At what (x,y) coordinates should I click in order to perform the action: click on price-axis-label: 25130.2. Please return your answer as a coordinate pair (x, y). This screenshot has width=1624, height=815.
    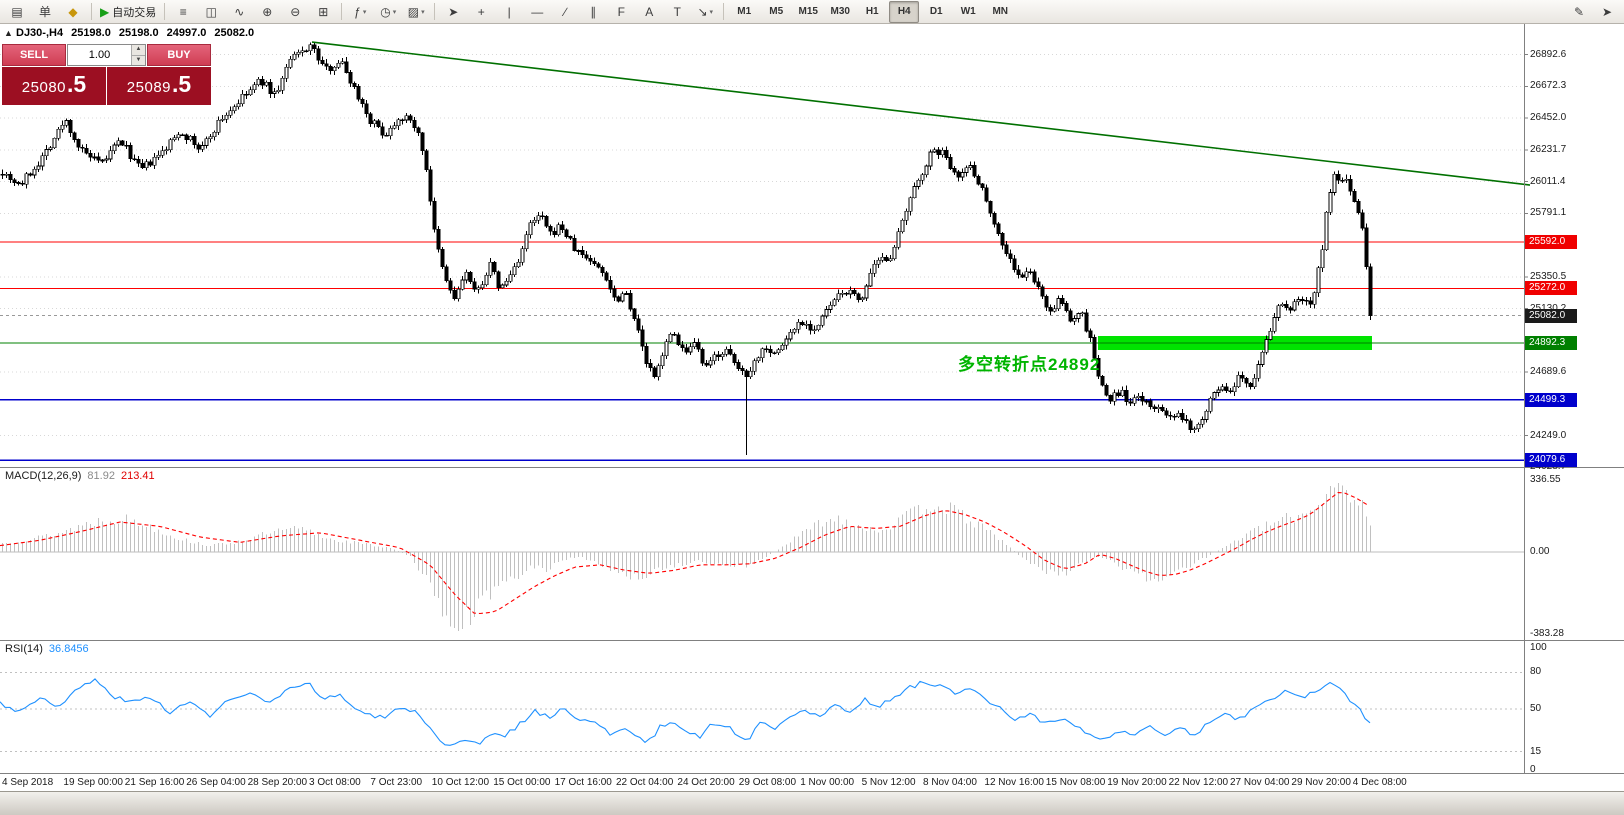
    Looking at the image, I should click on (1548, 308).